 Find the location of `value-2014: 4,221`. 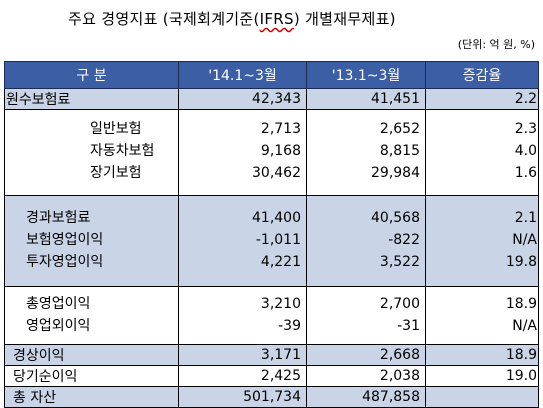

value-2014: 4,221 is located at coordinates (280, 262).